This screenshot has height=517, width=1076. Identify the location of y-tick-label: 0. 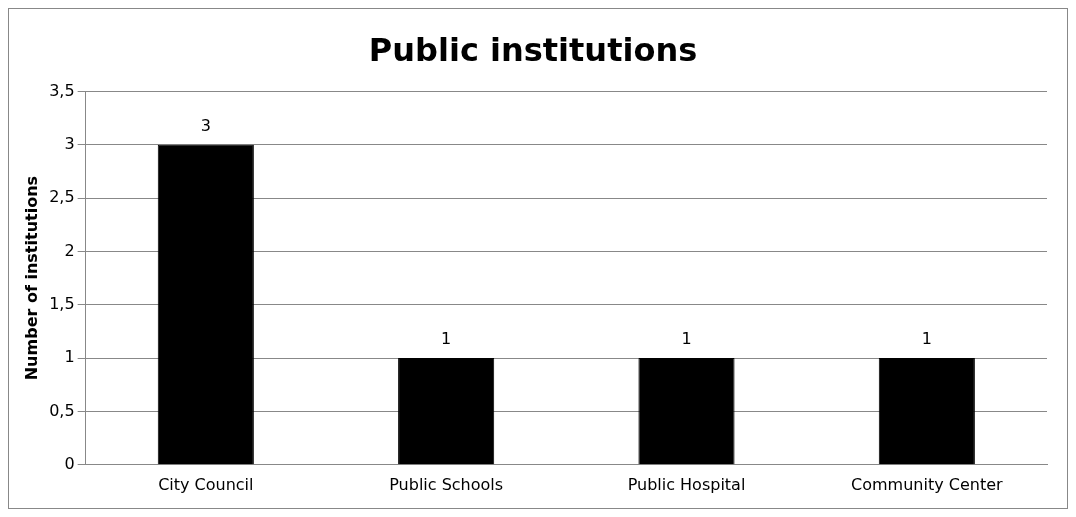
(69, 463).